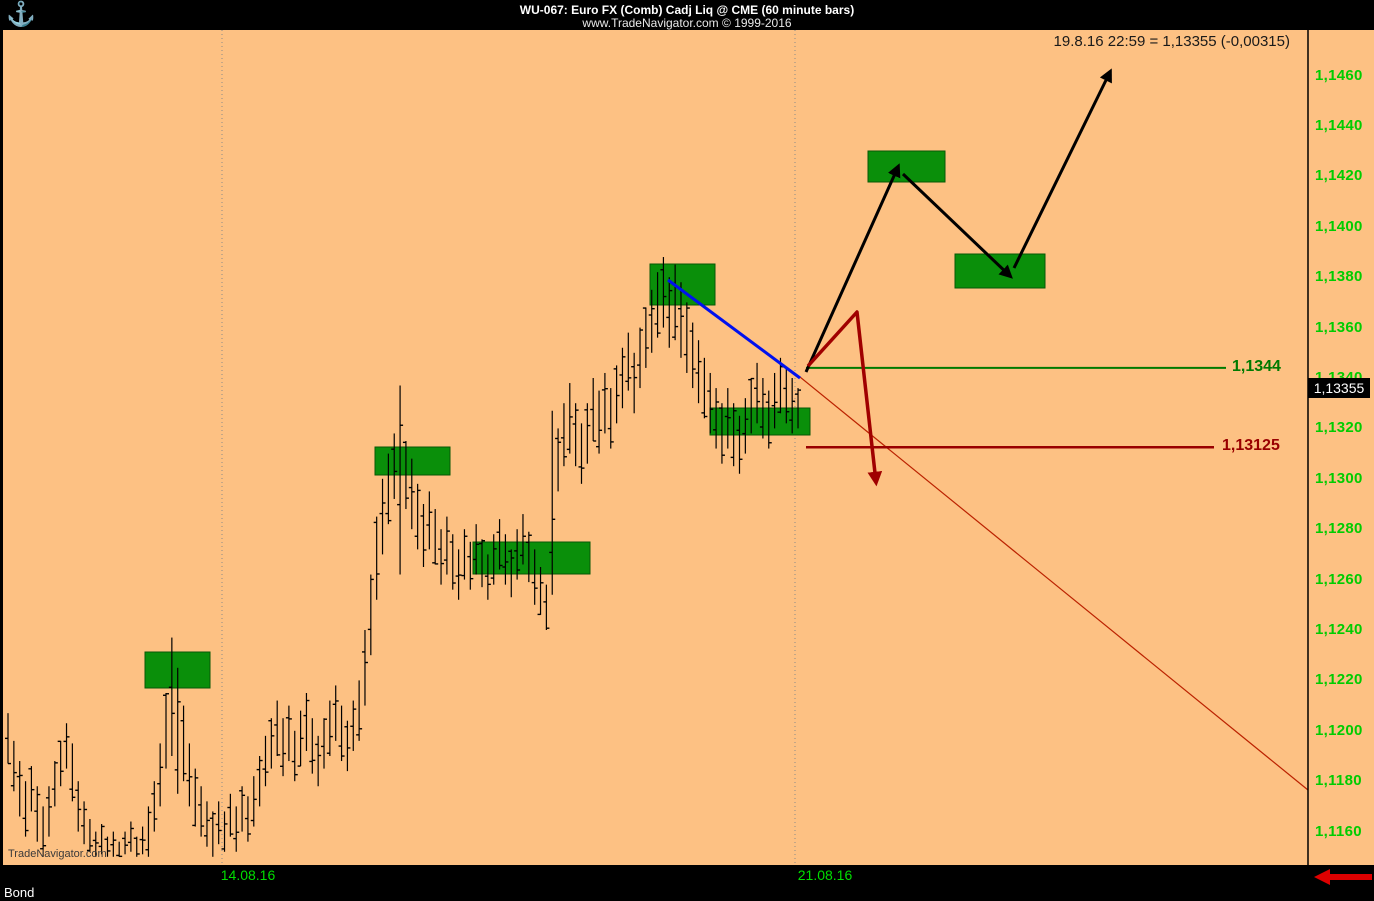  What do you see at coordinates (1339, 428) in the screenshot?
I see `price-scale-label: 1,1320` at bounding box center [1339, 428].